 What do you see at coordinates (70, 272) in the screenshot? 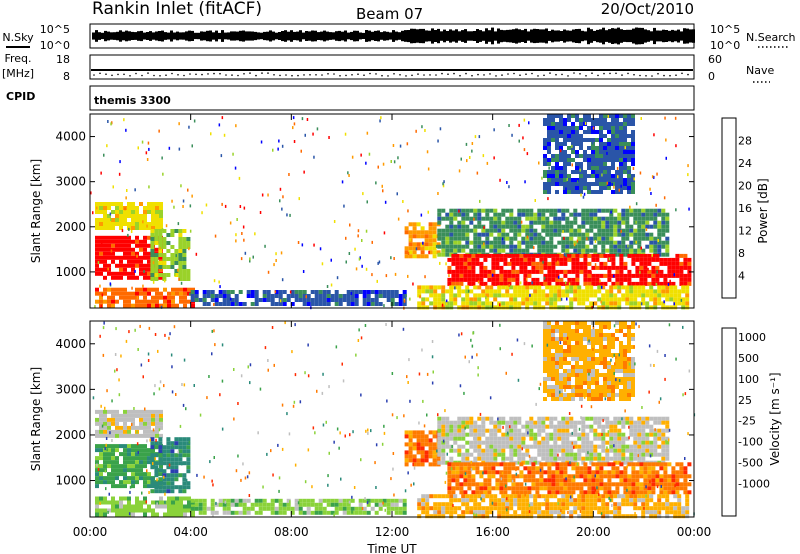
I see `y-tick-label: 1000` at bounding box center [70, 272].